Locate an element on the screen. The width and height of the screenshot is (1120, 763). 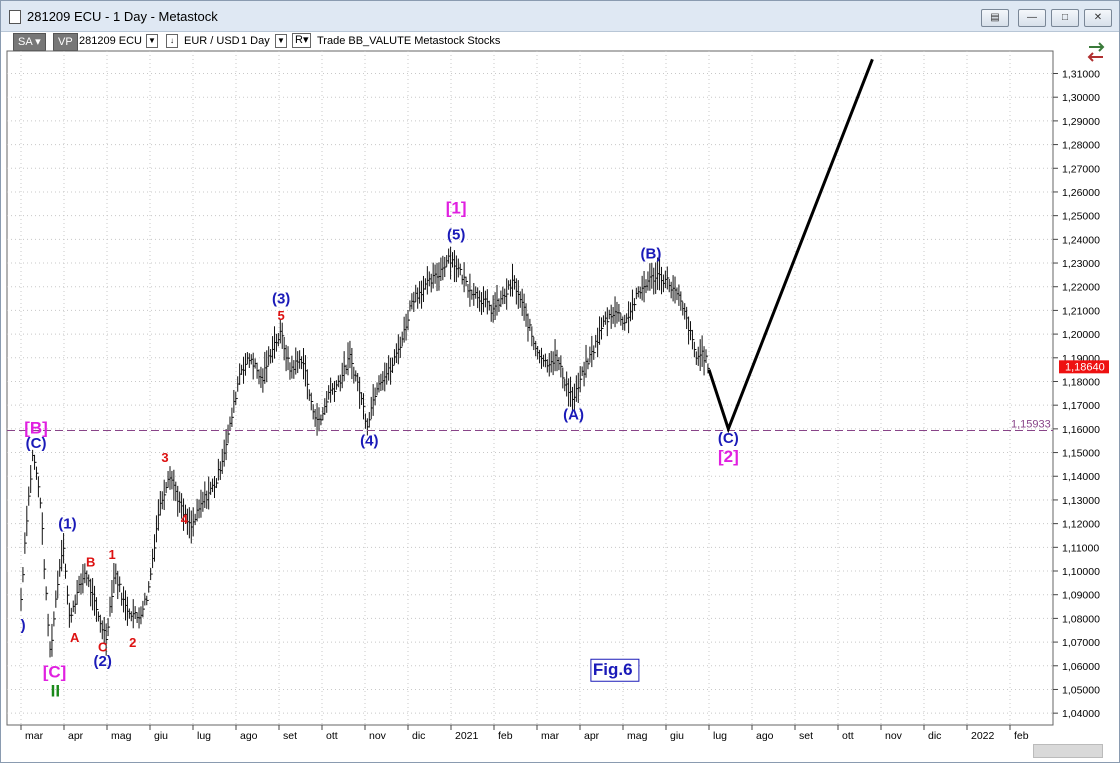
minimize-button: — is located at coordinates (1032, 18).